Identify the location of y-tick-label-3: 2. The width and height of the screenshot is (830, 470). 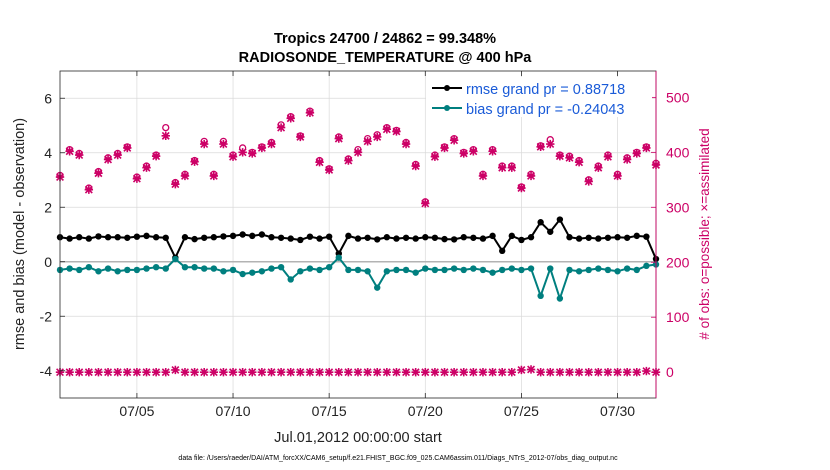
(48, 207).